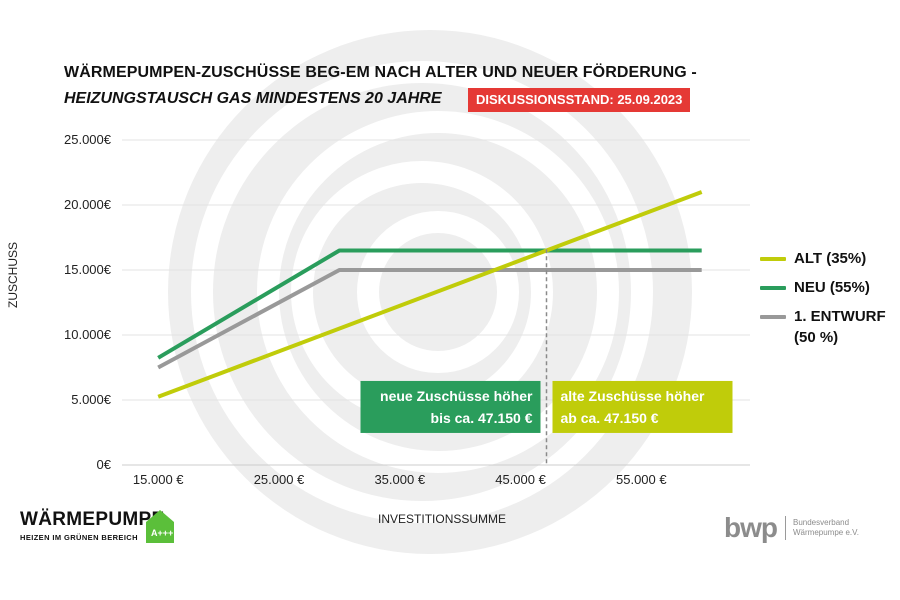 The width and height of the screenshot is (900, 600). Describe the element at coordinates (253, 98) in the screenshot. I see `chart-title-line2: HEIZUNGSTAUSCH GAS MINDESTENS 20 JAHRE` at that location.